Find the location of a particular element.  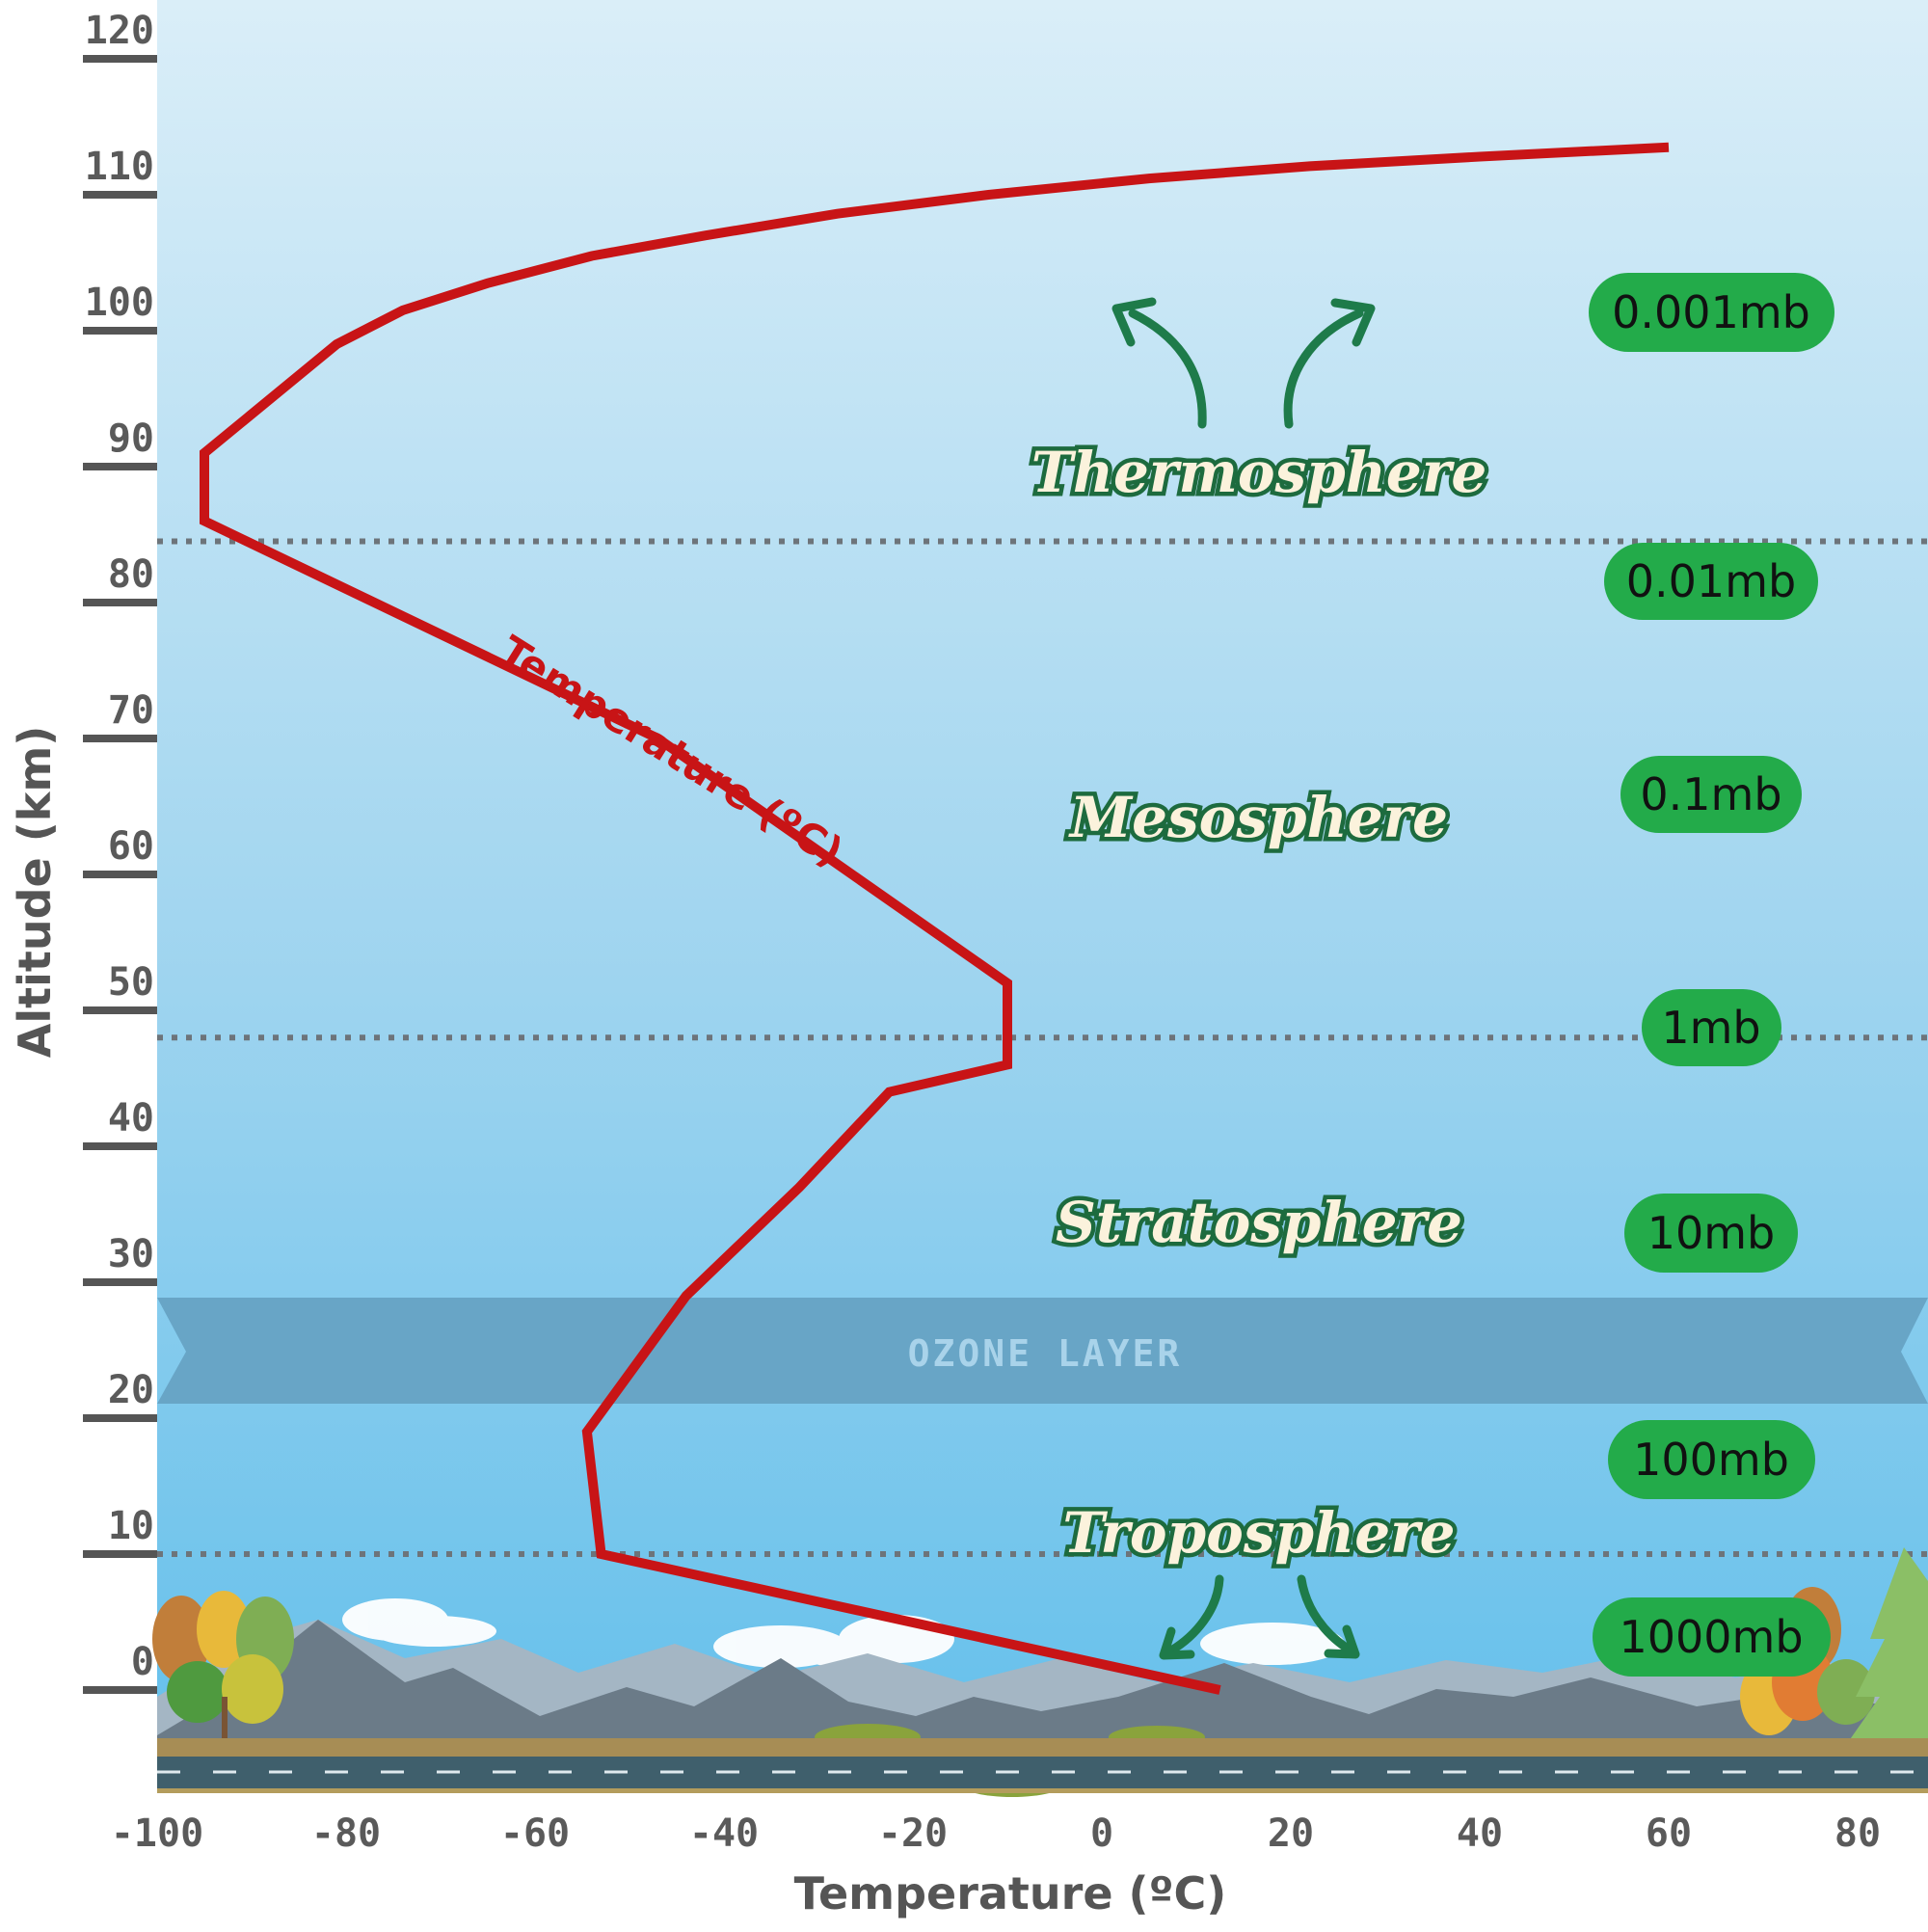

pressure-badge: 0.01mb is located at coordinates (1711, 581).